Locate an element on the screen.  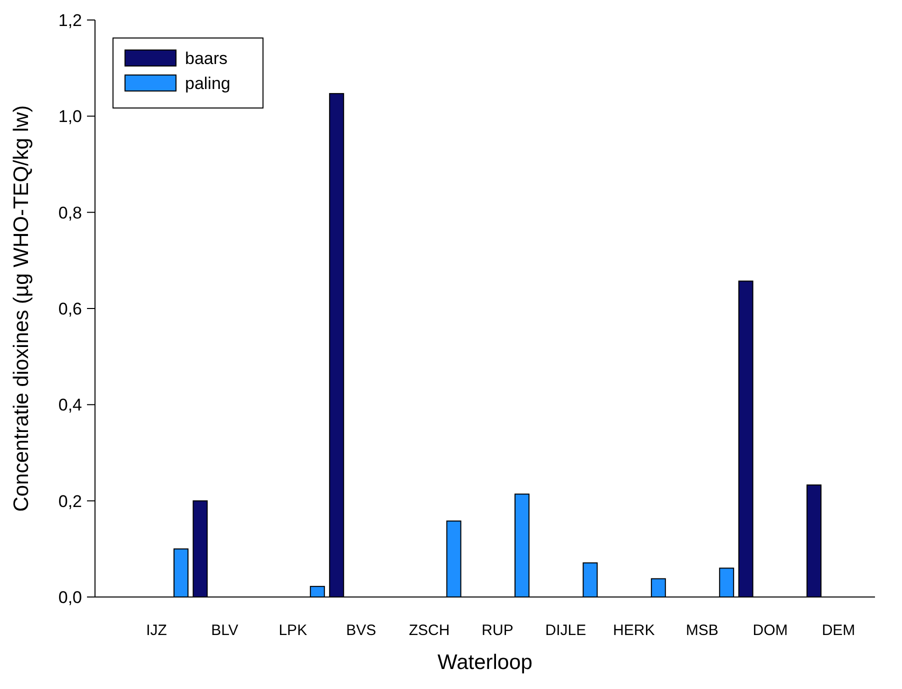
legend-label: paling is located at coordinates (207, 83).